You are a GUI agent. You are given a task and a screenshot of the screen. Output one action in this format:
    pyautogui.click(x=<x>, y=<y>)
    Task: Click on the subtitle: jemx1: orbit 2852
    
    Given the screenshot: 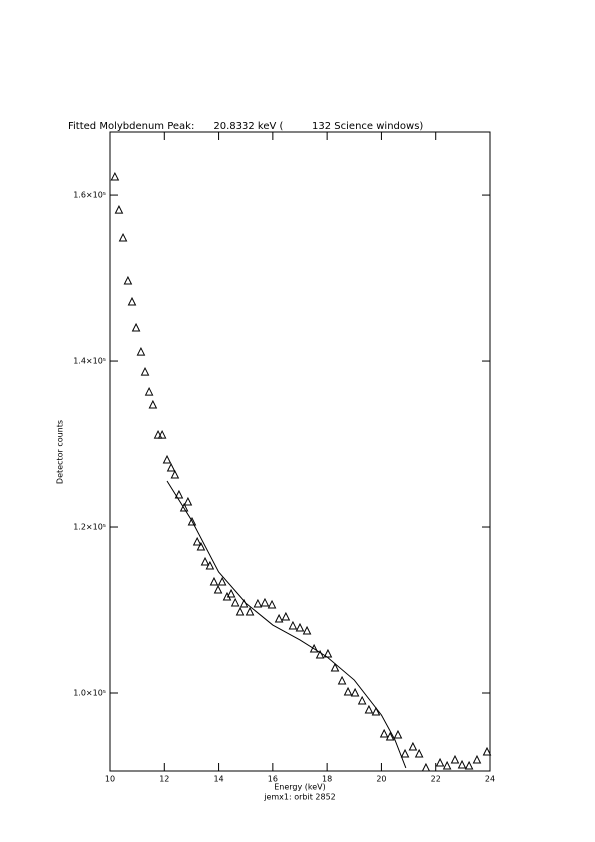 What is the action you would take?
    pyautogui.click(x=299, y=797)
    